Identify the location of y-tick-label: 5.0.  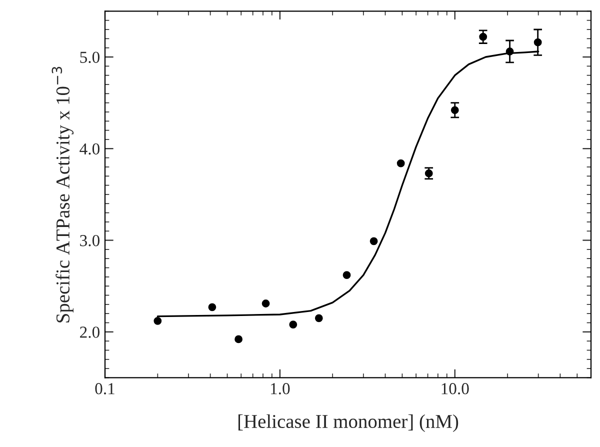
(90, 58).